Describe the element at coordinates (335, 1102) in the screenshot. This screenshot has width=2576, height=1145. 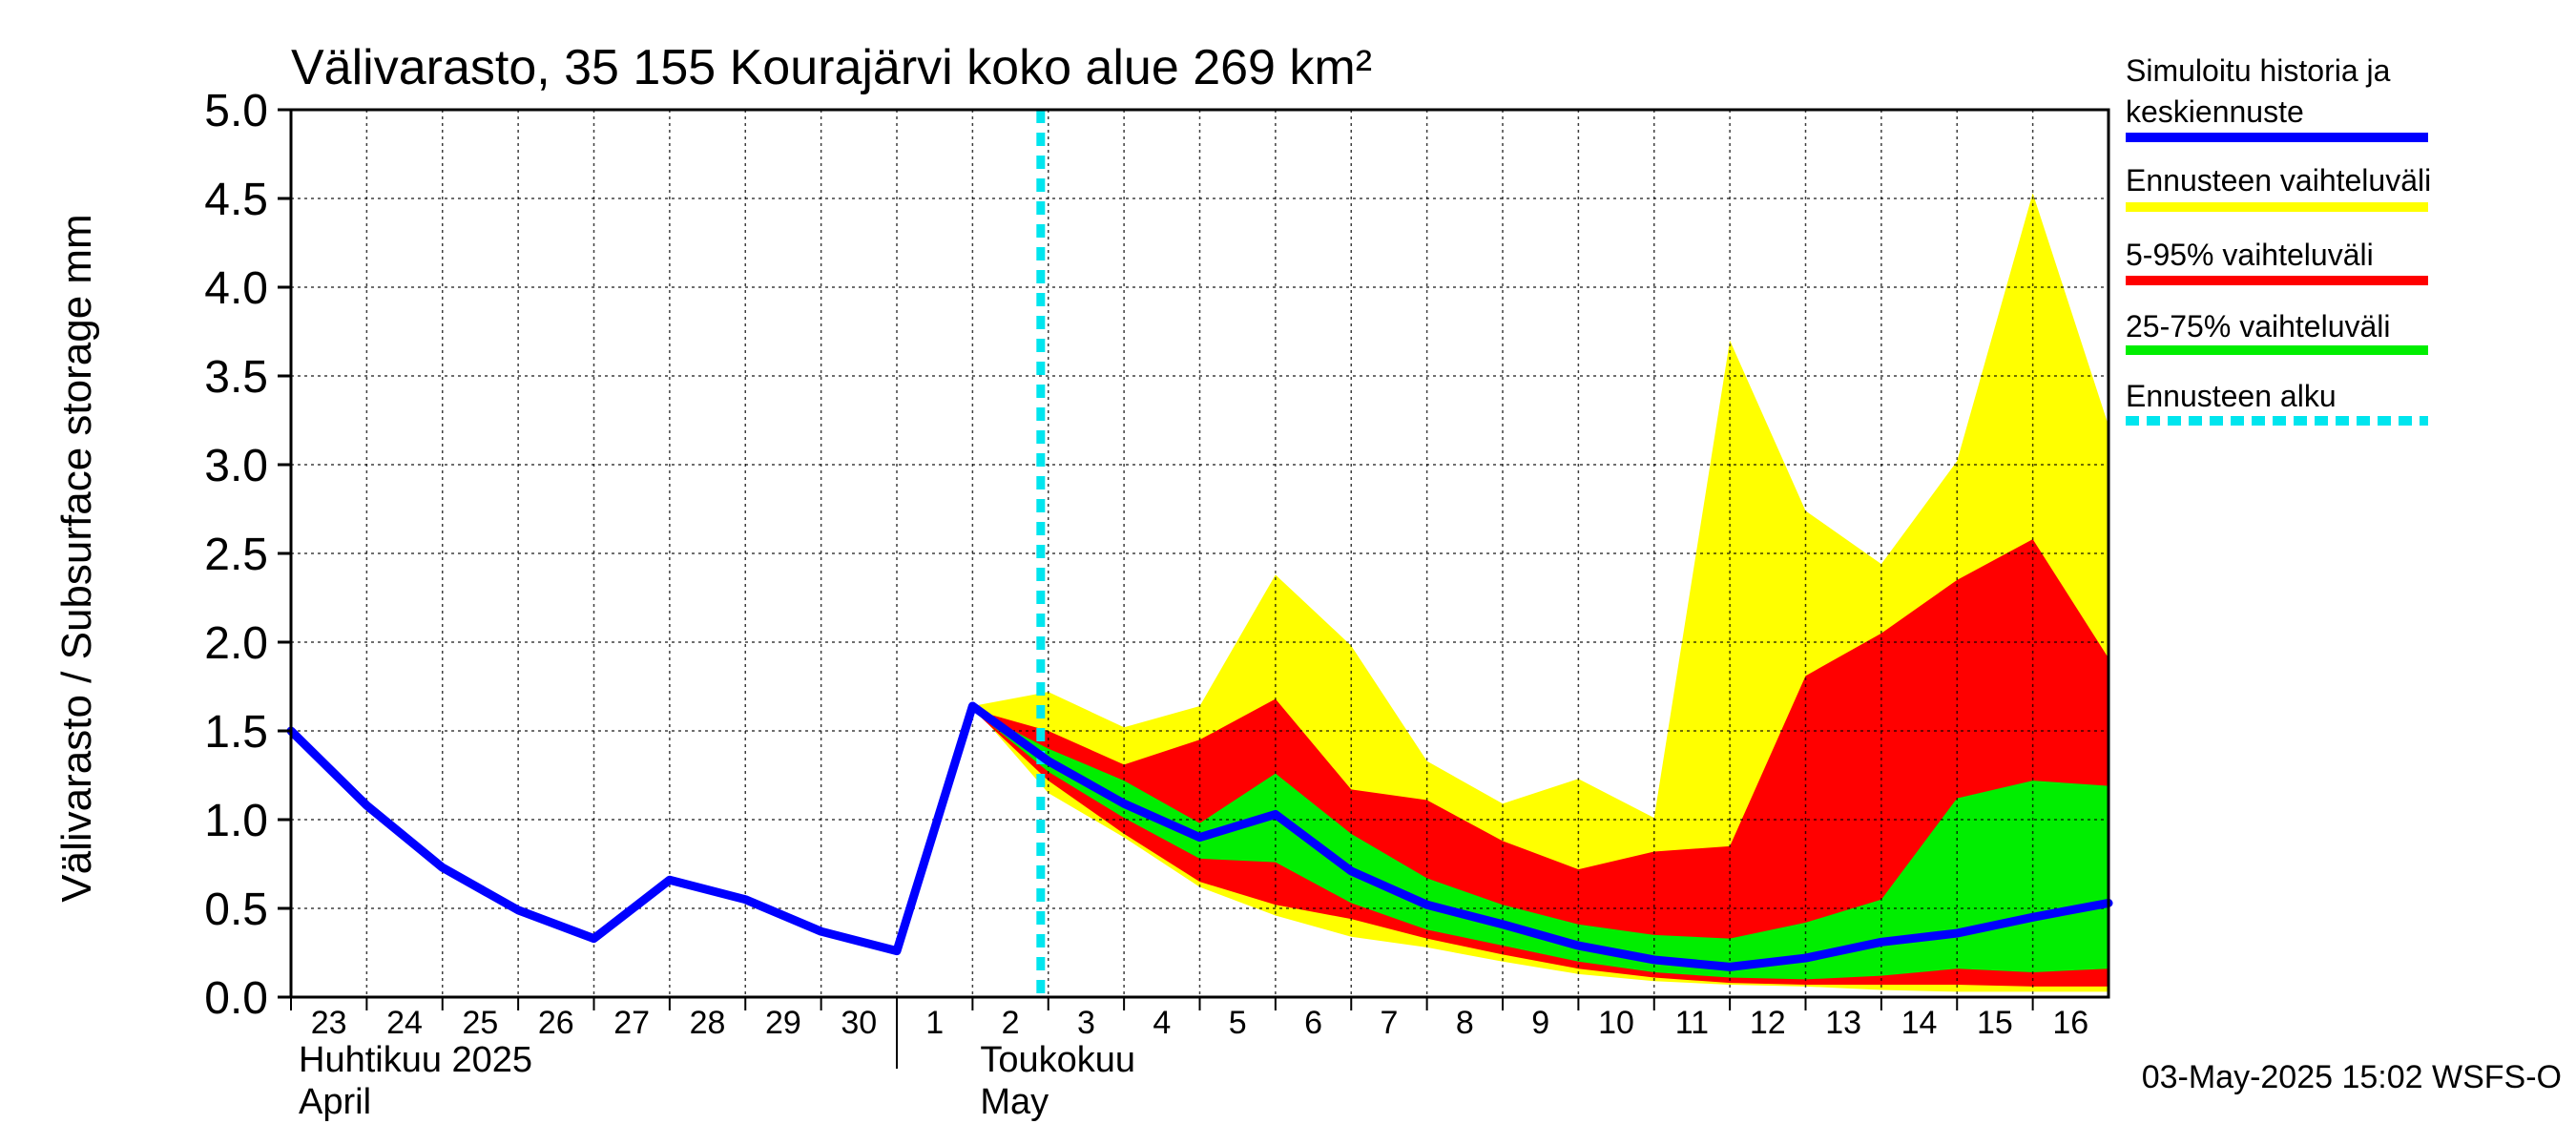
I see `month-label-en: April` at that location.